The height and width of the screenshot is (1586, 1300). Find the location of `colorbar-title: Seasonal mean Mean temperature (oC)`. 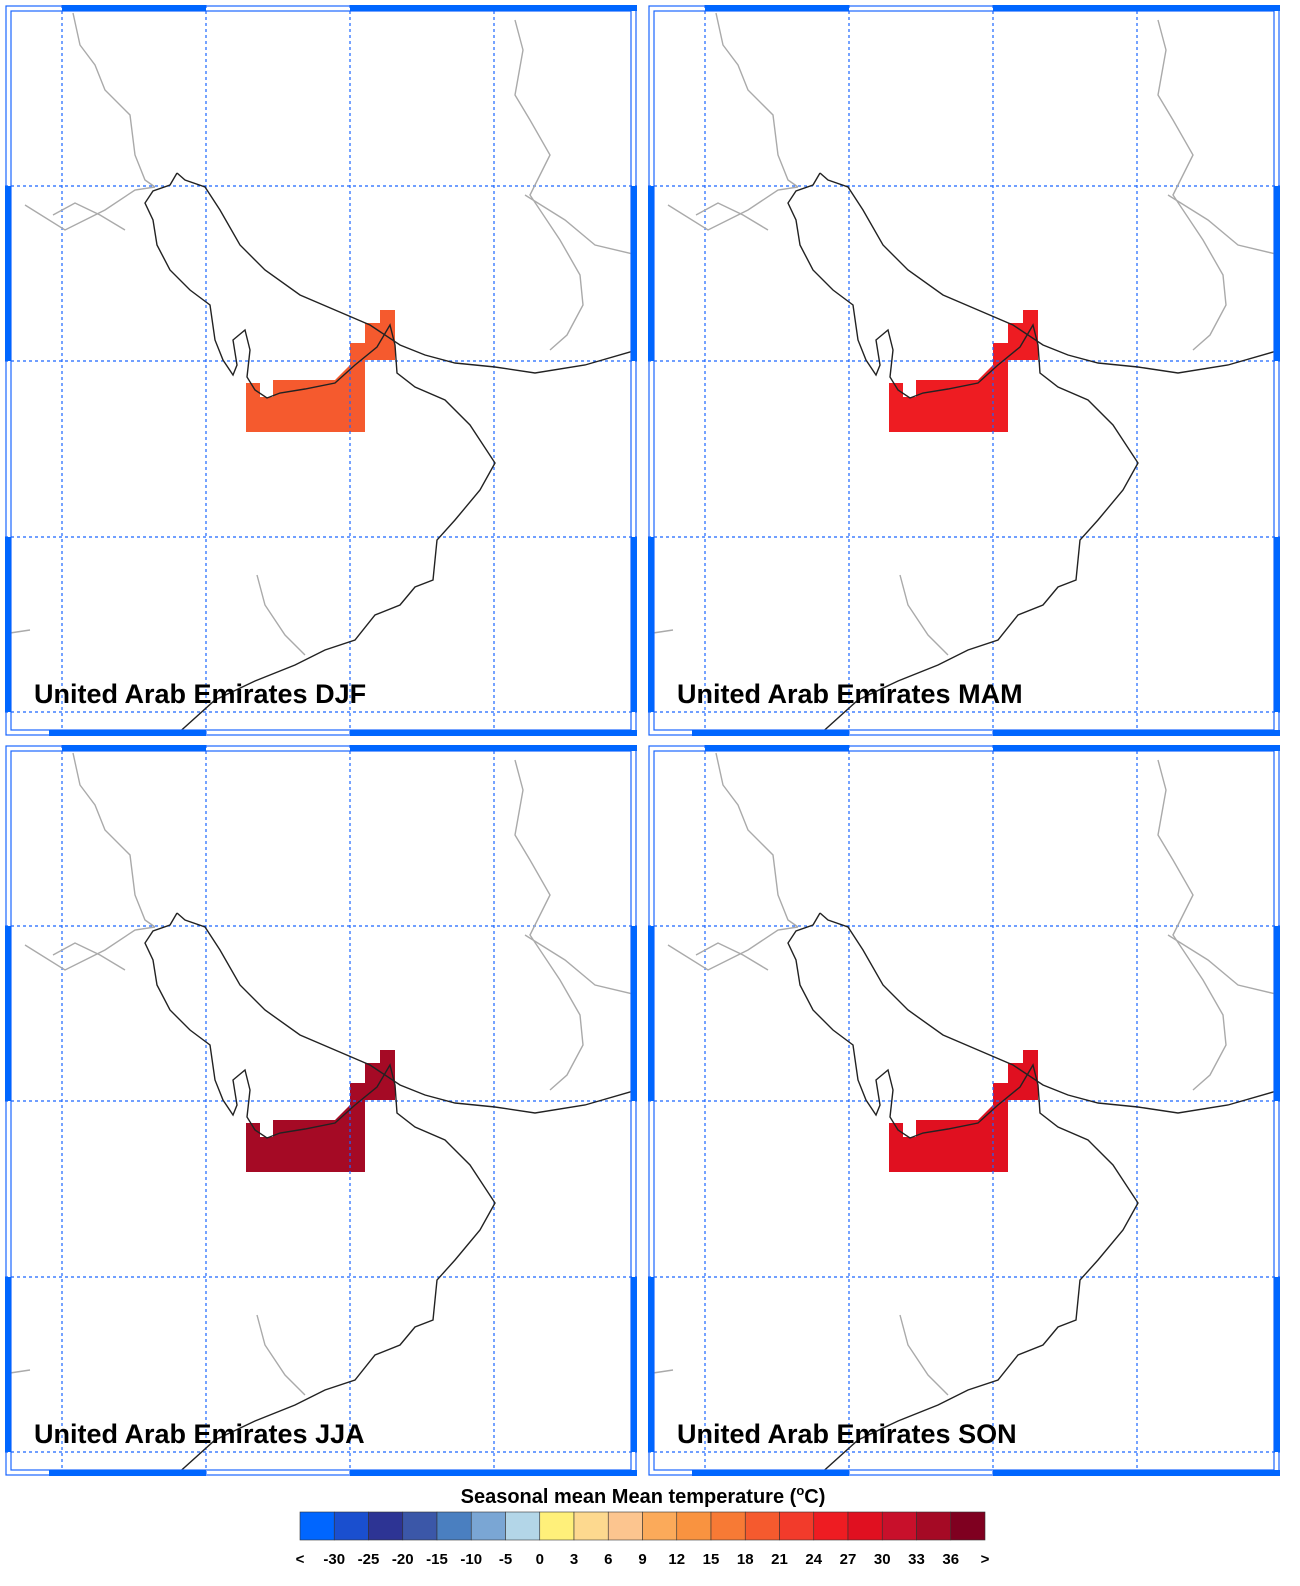

colorbar-title: Seasonal mean Mean temperature (oC) is located at coordinates (643, 1495).